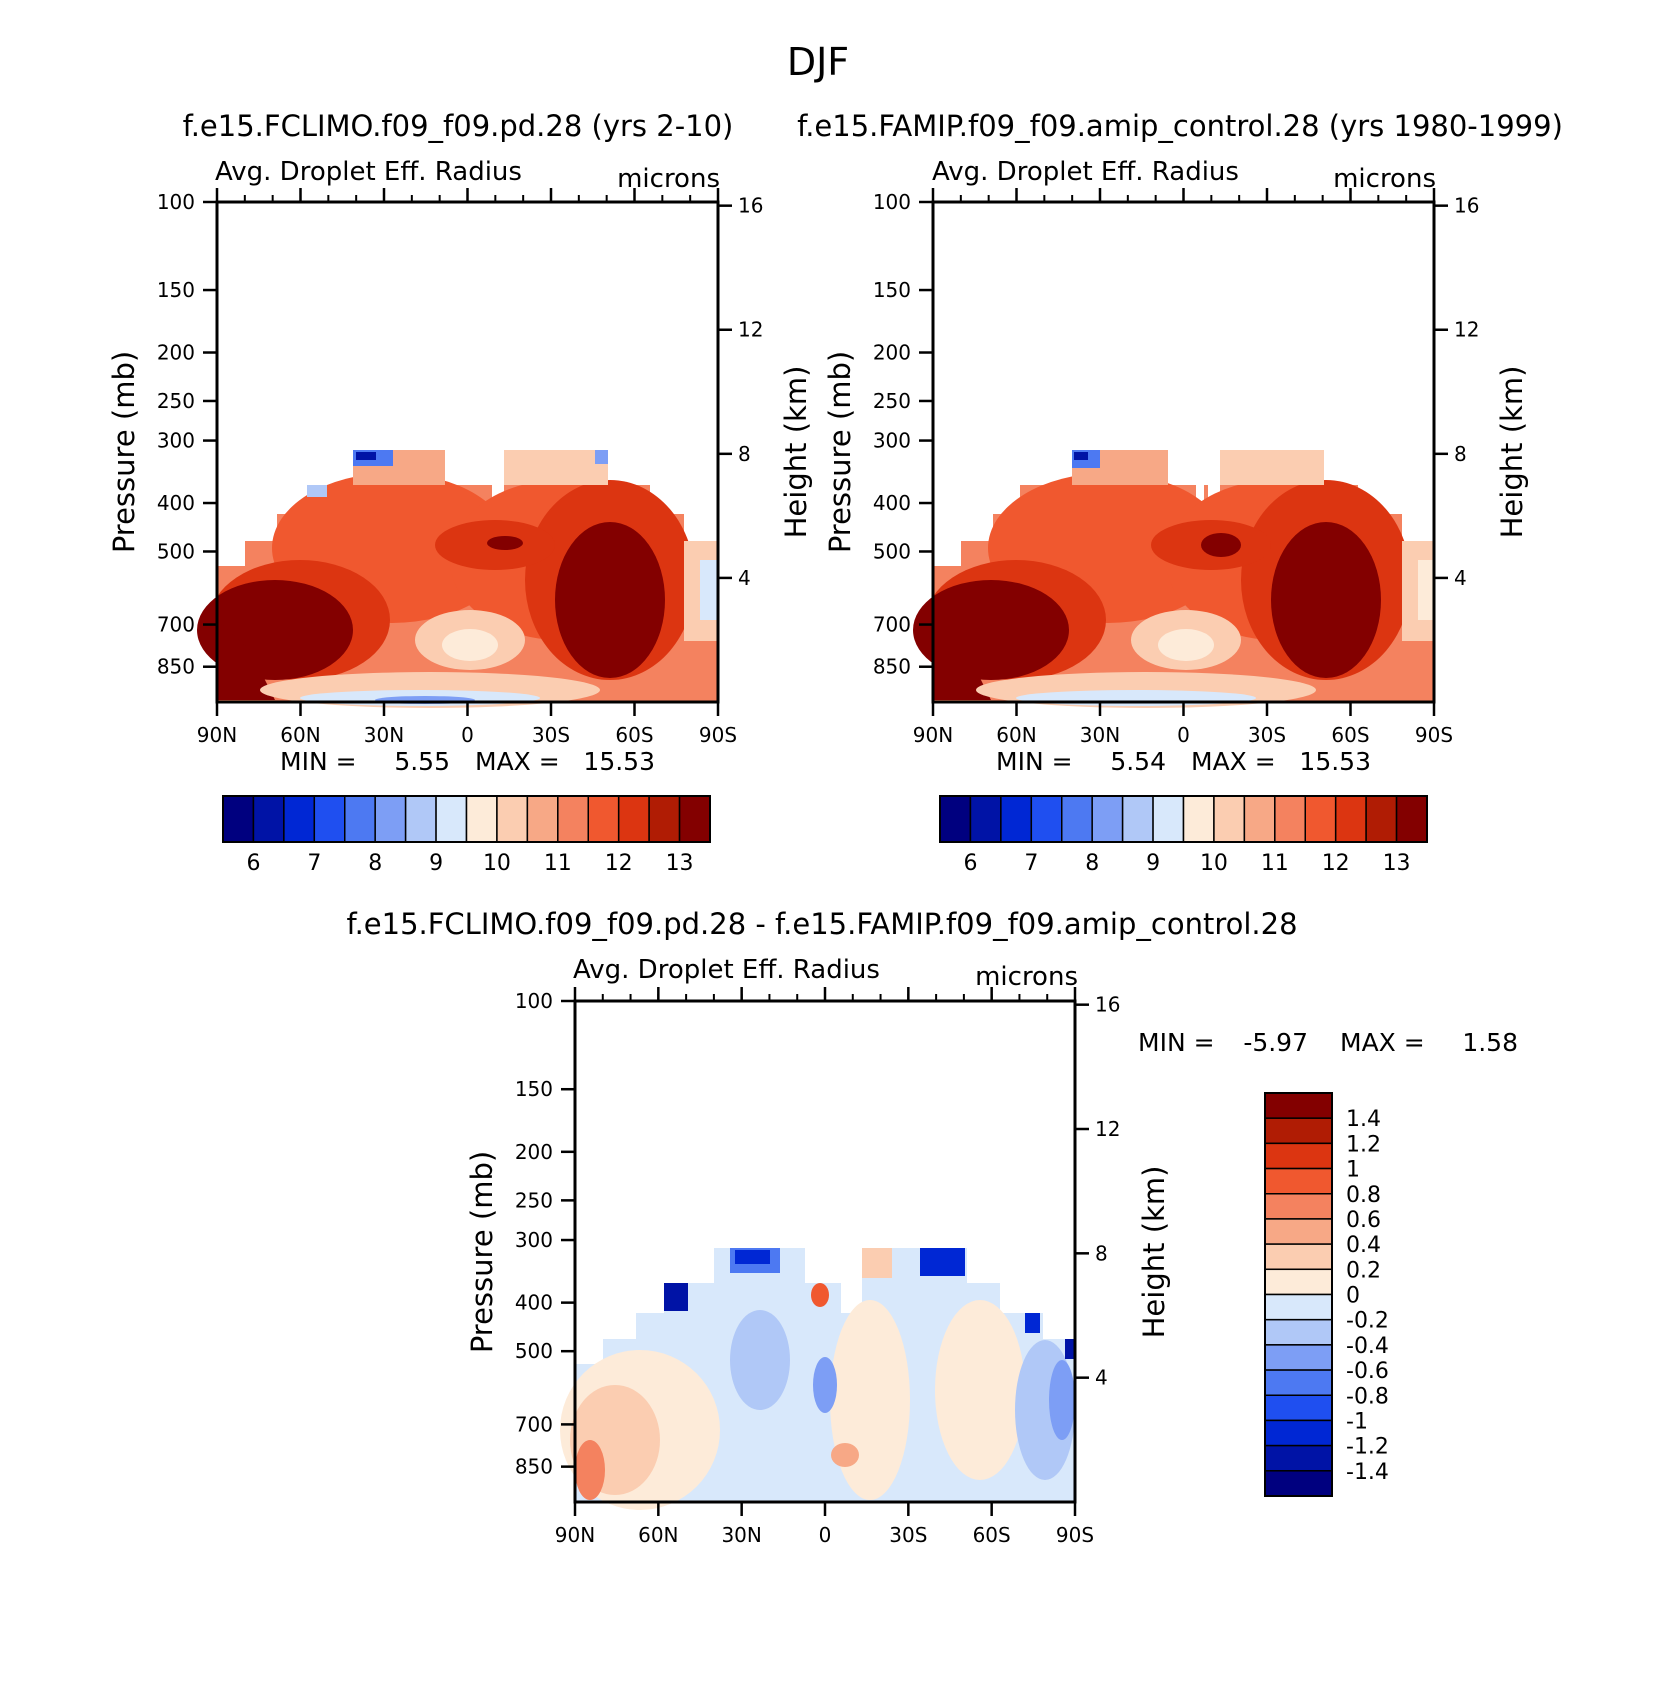  What do you see at coordinates (1466, 330) in the screenshot?
I see `y2-tick-label: 12` at bounding box center [1466, 330].